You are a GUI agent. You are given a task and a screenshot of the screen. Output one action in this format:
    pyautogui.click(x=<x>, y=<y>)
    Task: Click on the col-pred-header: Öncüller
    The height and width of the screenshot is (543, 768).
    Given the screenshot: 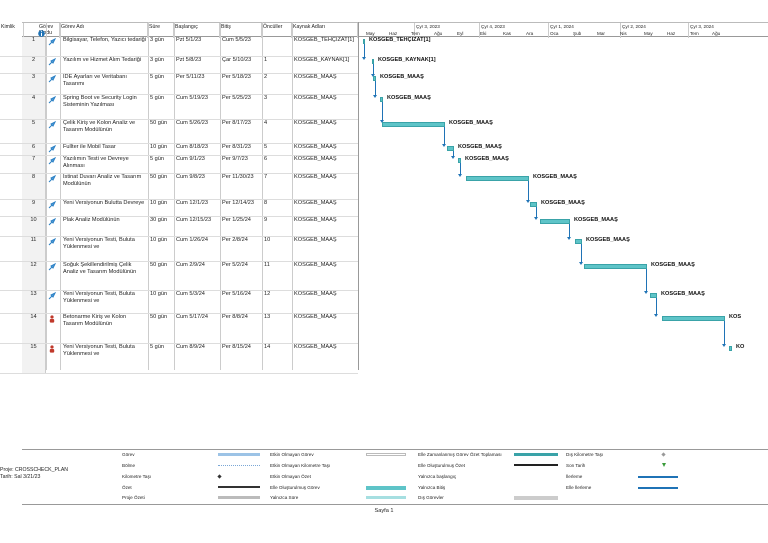 What is the action you would take?
    pyautogui.click(x=277, y=30)
    